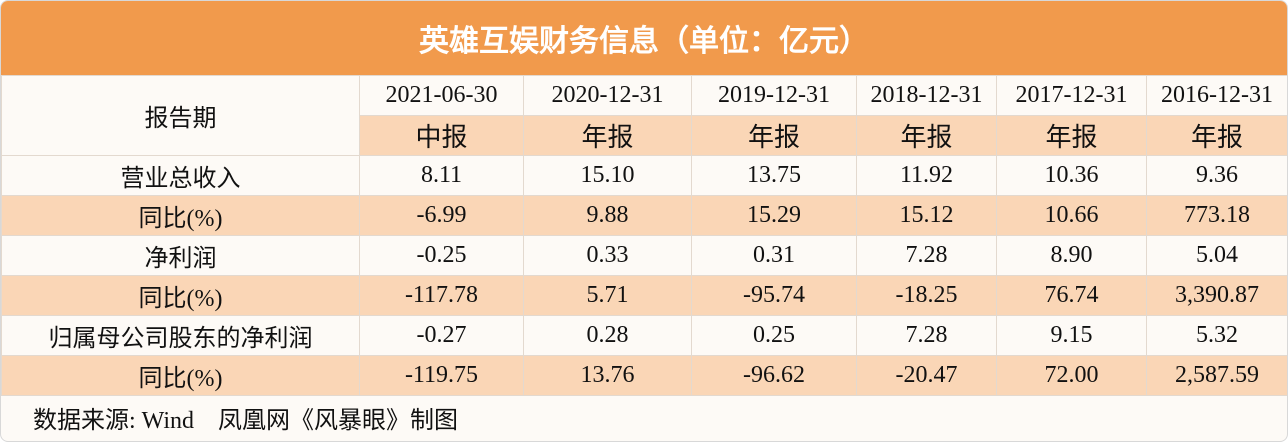 The width and height of the screenshot is (1288, 442). Describe the element at coordinates (607, 95) in the screenshot. I see `column-date: 2020-12-31` at that location.